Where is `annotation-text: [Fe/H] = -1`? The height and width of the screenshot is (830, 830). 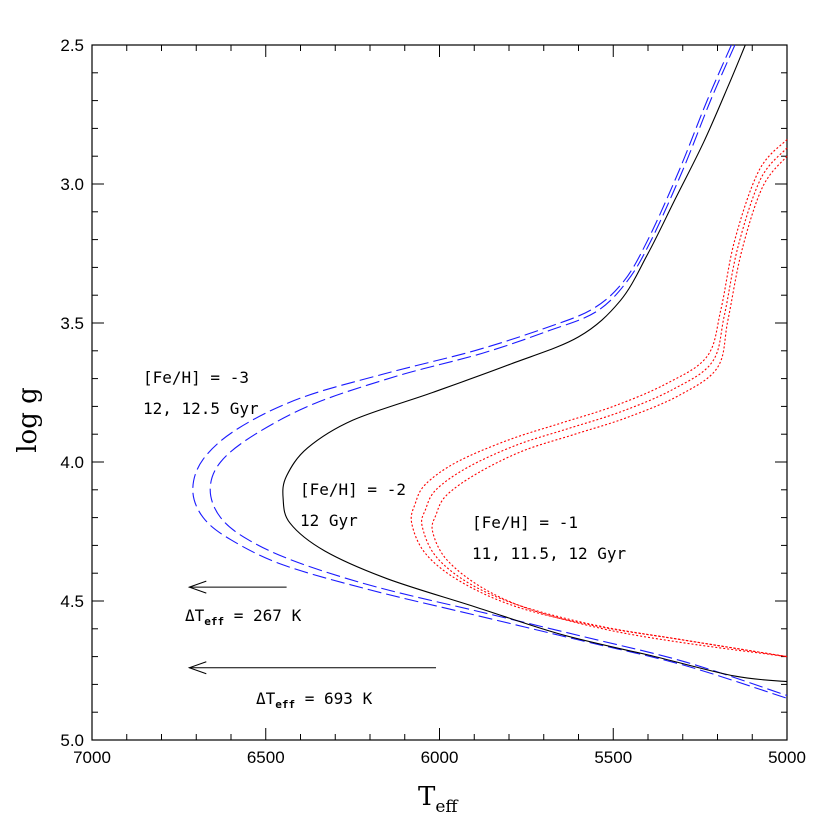 annotation-text: [Fe/H] = -1 is located at coordinates (525, 522).